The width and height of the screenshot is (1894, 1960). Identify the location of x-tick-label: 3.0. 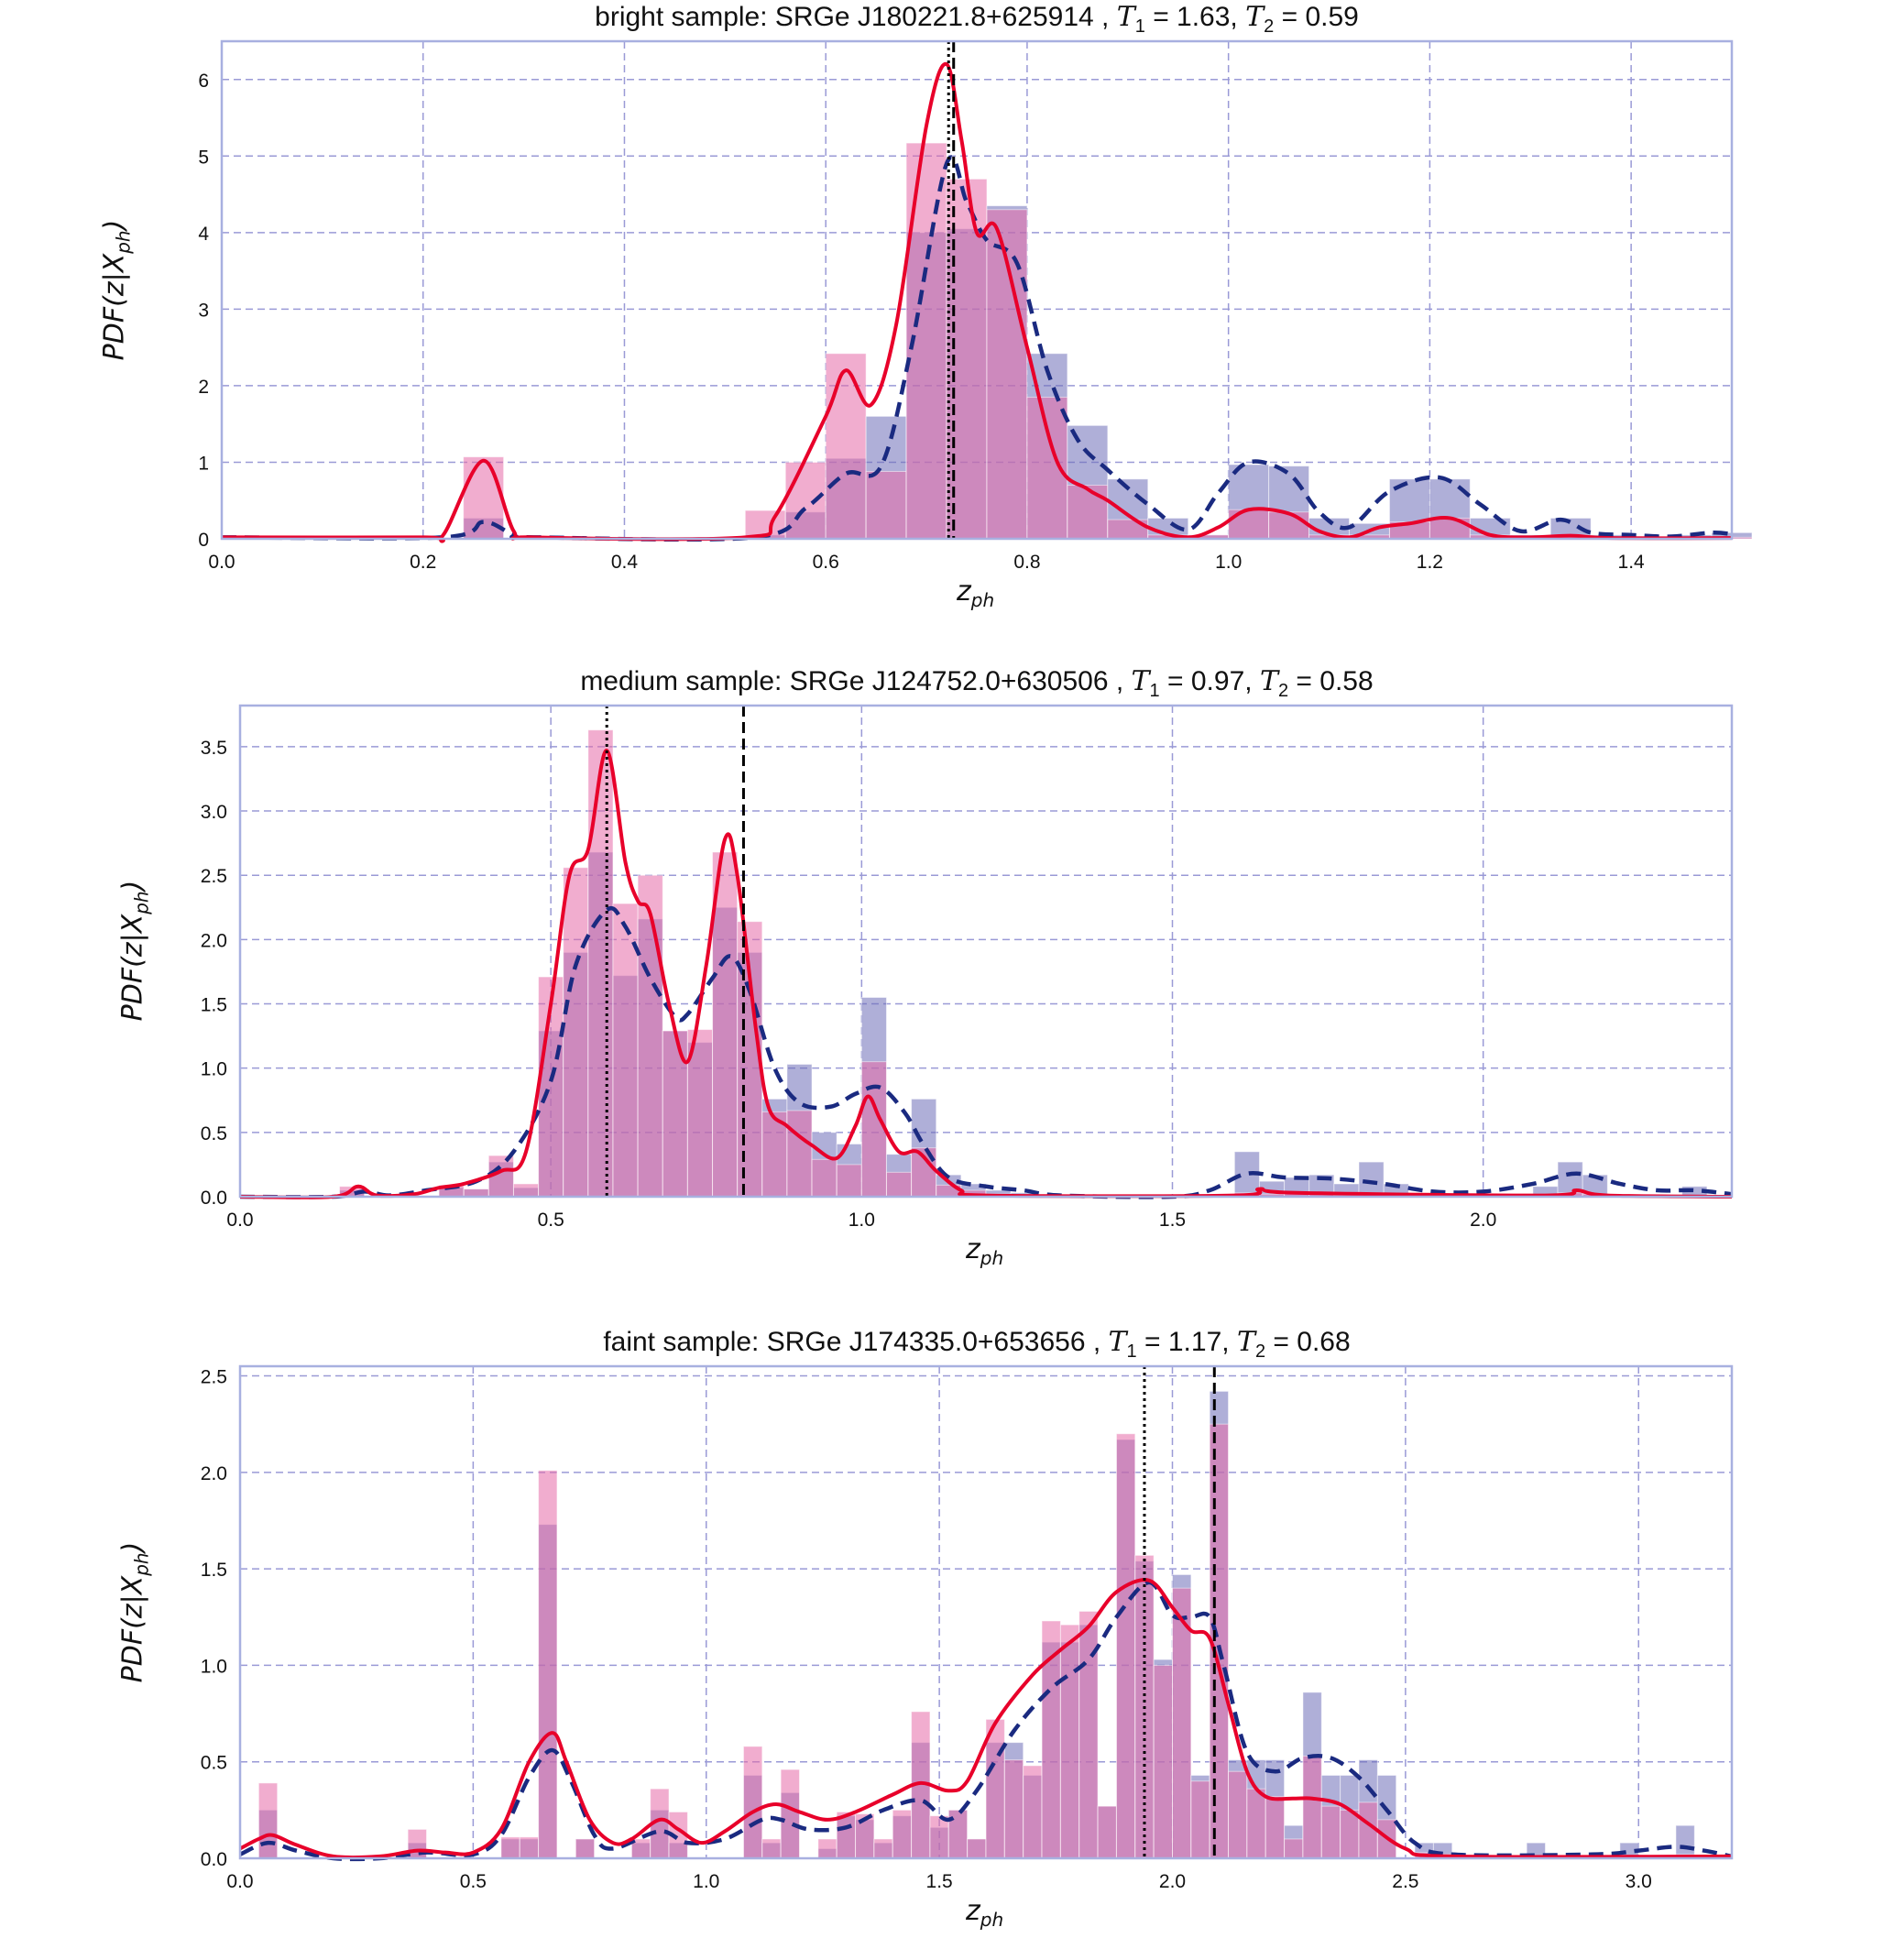
(1639, 1881).